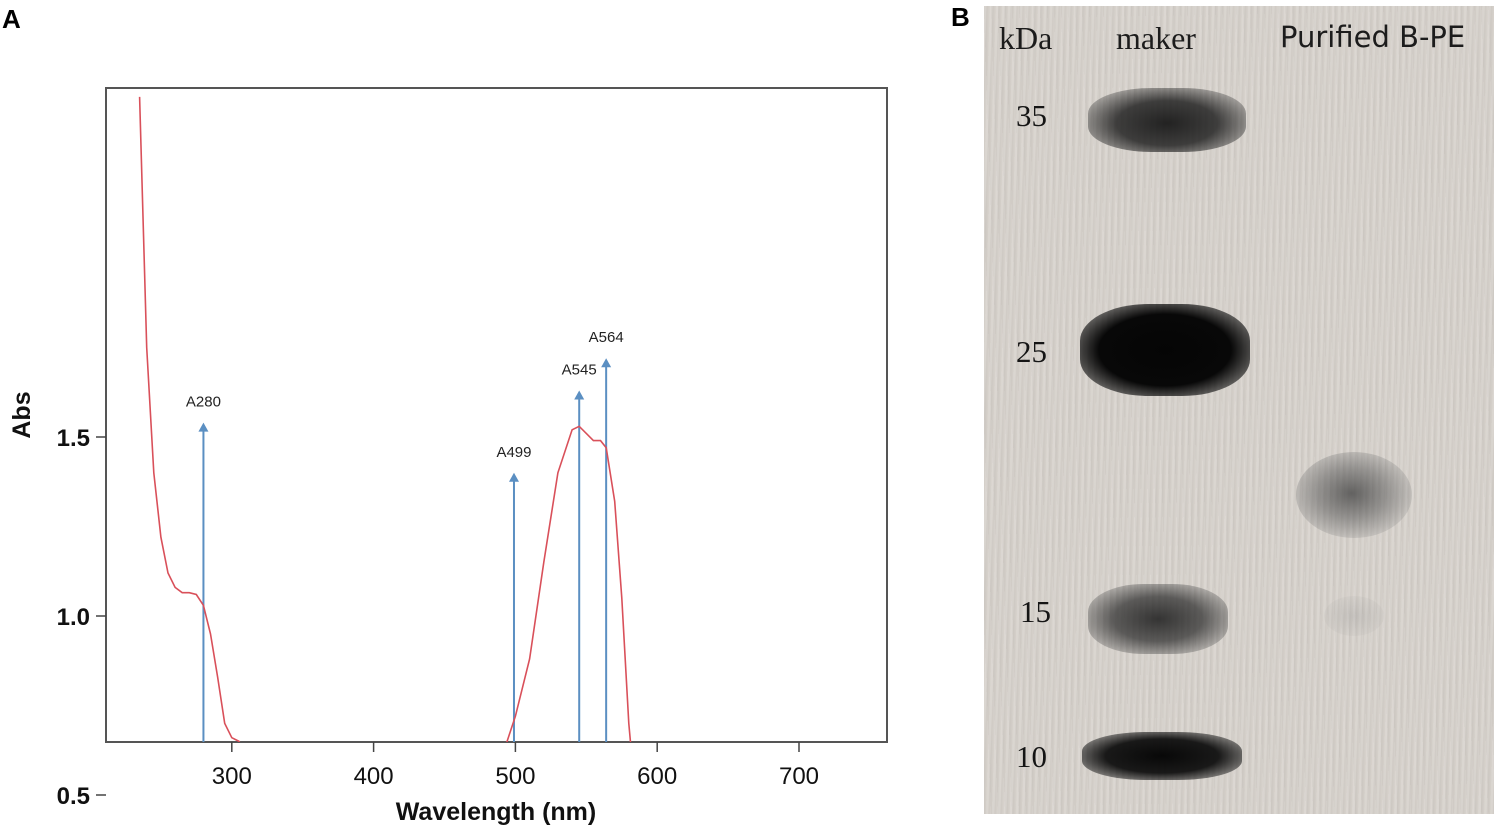  Describe the element at coordinates (606, 535) in the screenshot. I see `marker-a564: A564` at that location.